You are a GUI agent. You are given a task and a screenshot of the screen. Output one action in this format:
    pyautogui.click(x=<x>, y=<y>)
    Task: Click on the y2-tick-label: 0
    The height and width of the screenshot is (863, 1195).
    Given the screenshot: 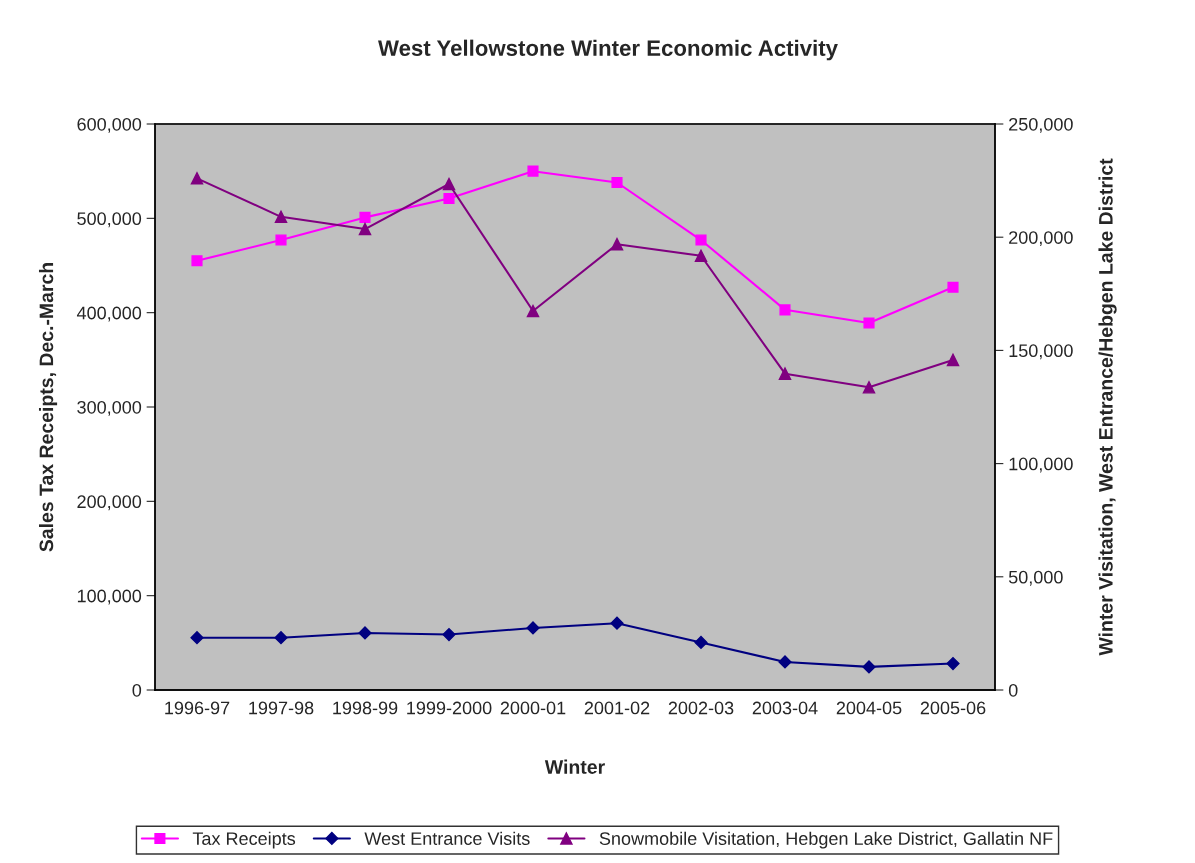 What is the action you would take?
    pyautogui.click(x=1013, y=690)
    